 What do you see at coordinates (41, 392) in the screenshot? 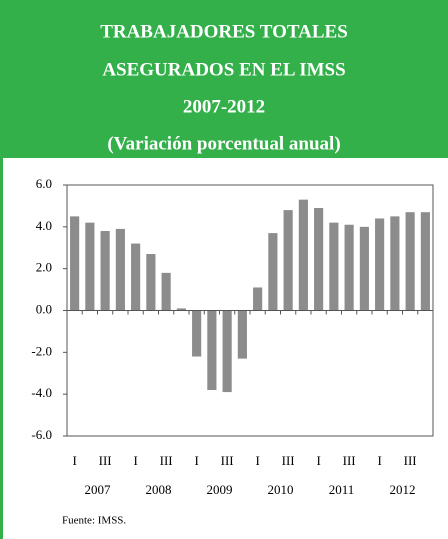
I see `y-tick-label: -4.0` at bounding box center [41, 392].